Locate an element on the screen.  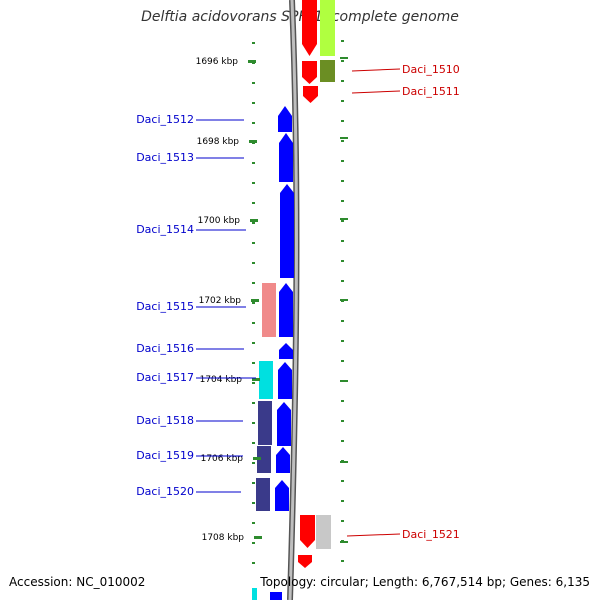
gene-label: Daci_1513 is located at coordinates (165, 157).